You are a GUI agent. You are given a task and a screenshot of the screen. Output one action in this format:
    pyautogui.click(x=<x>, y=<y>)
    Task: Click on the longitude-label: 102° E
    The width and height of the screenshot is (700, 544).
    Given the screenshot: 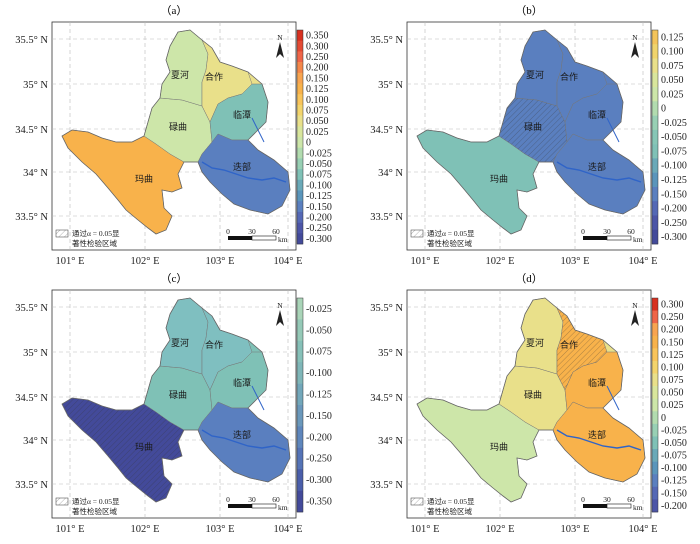 What is the action you would take?
    pyautogui.click(x=500, y=529)
    